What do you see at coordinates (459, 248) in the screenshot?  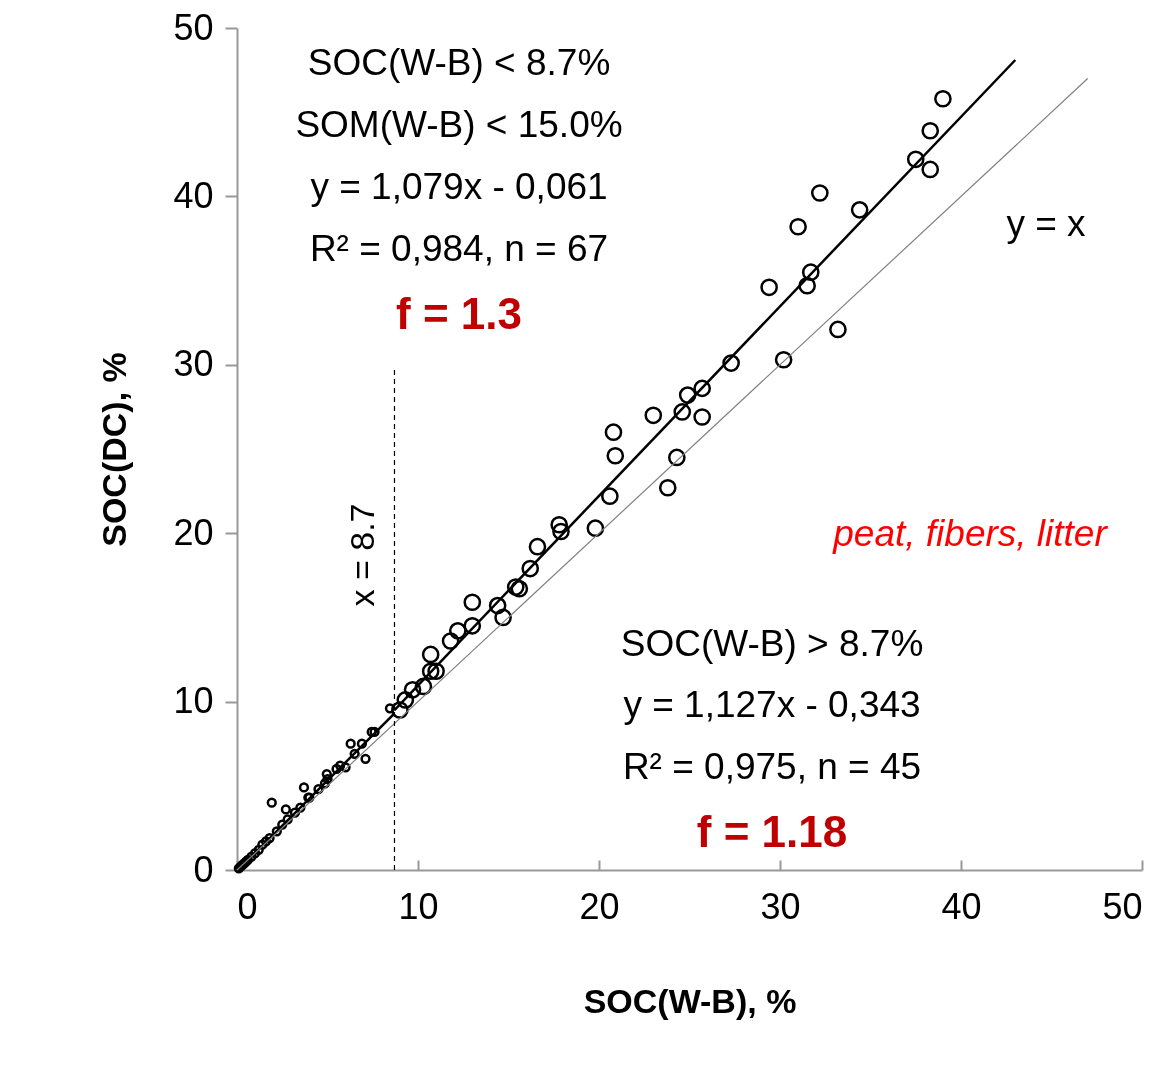 I see `annotation: R² = 0,984, n = 67` at bounding box center [459, 248].